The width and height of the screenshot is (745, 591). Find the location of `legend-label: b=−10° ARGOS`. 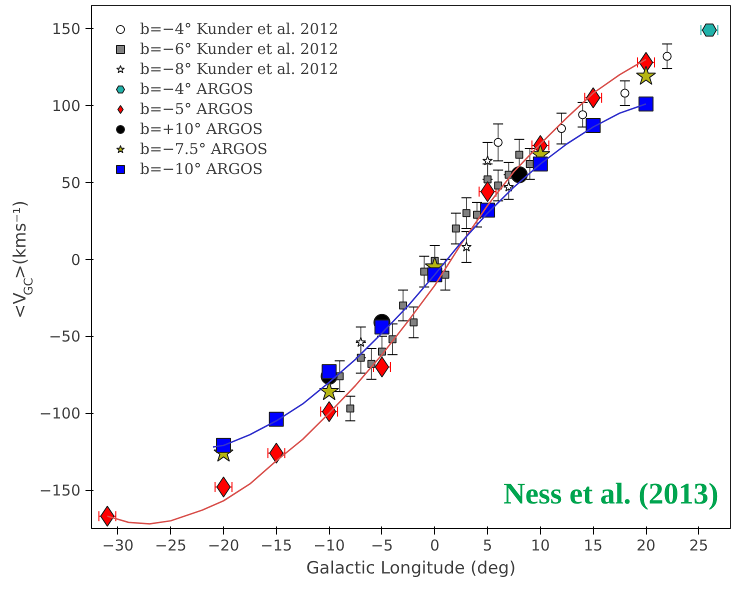

legend-label: b=−10° ARGOS is located at coordinates (201, 169).